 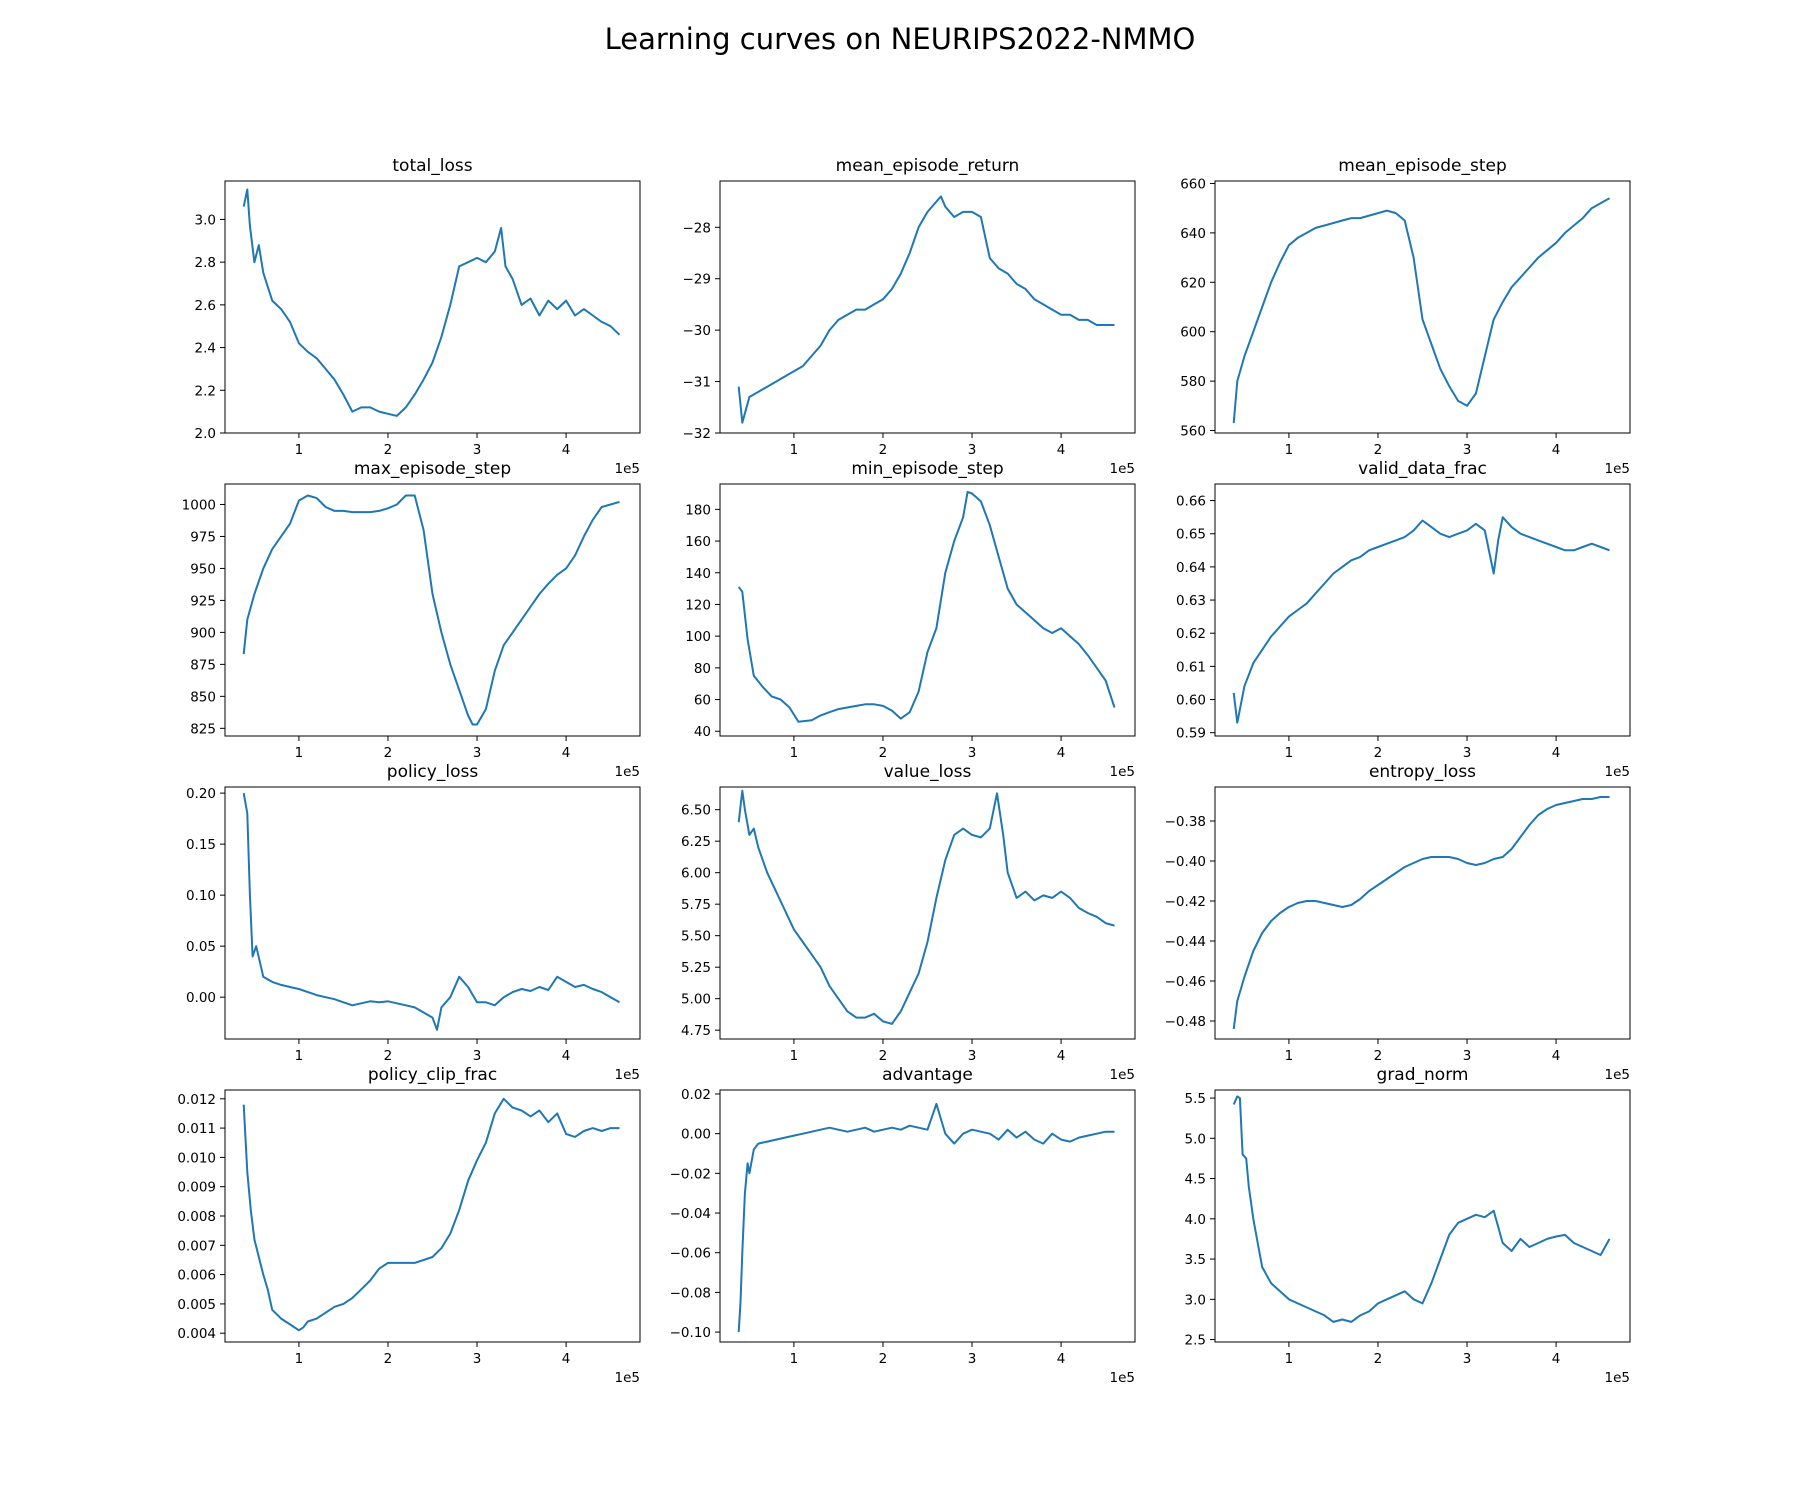 I want to click on subplot-title: grad_norm, so click(x=1423, y=1075).